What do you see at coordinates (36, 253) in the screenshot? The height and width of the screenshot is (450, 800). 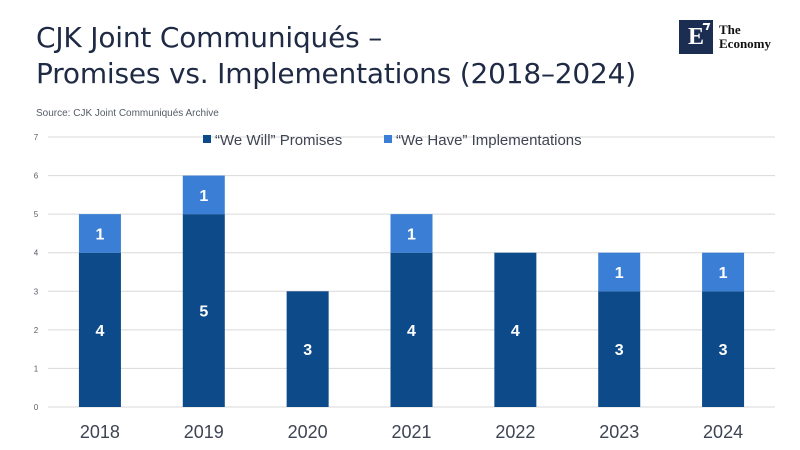 I see `y-tick-label: 4` at bounding box center [36, 253].